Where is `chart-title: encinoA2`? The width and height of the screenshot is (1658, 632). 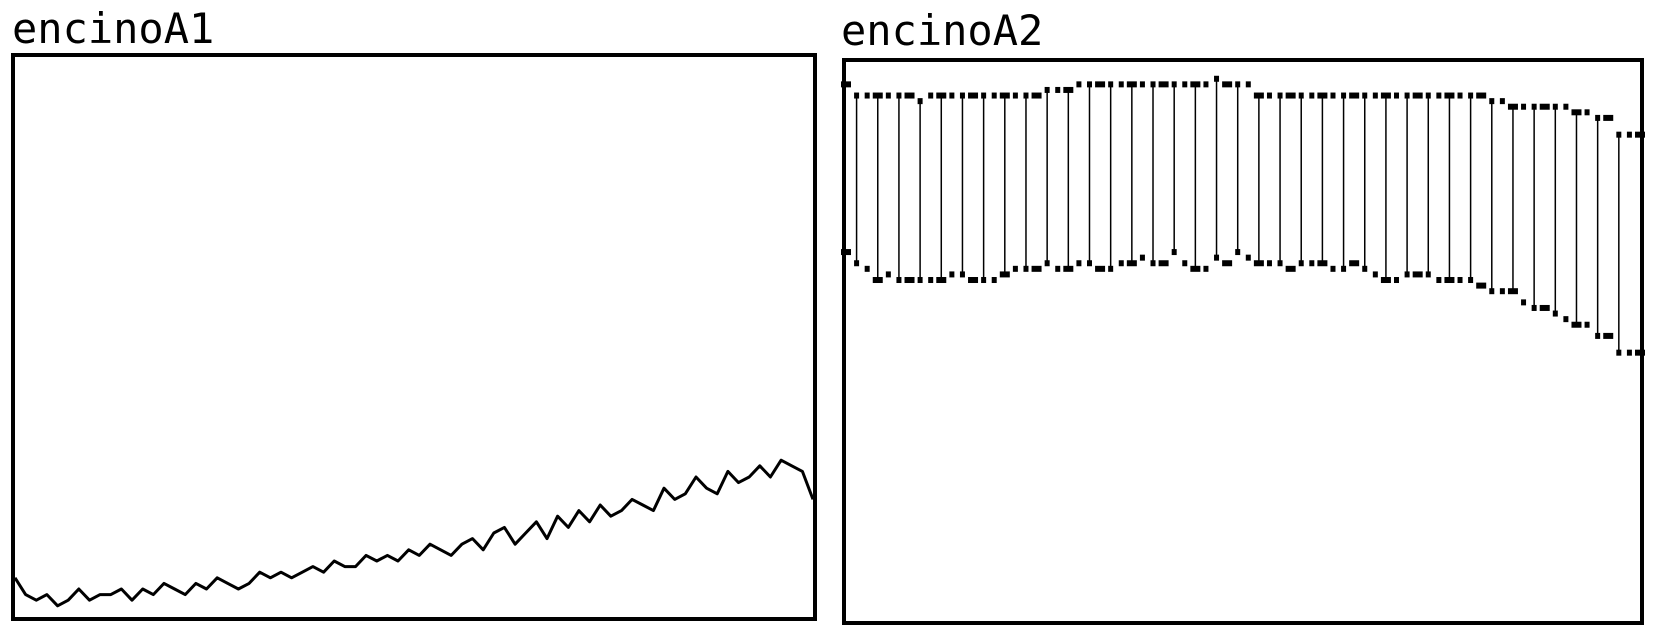 chart-title: encinoA2 is located at coordinates (942, 30).